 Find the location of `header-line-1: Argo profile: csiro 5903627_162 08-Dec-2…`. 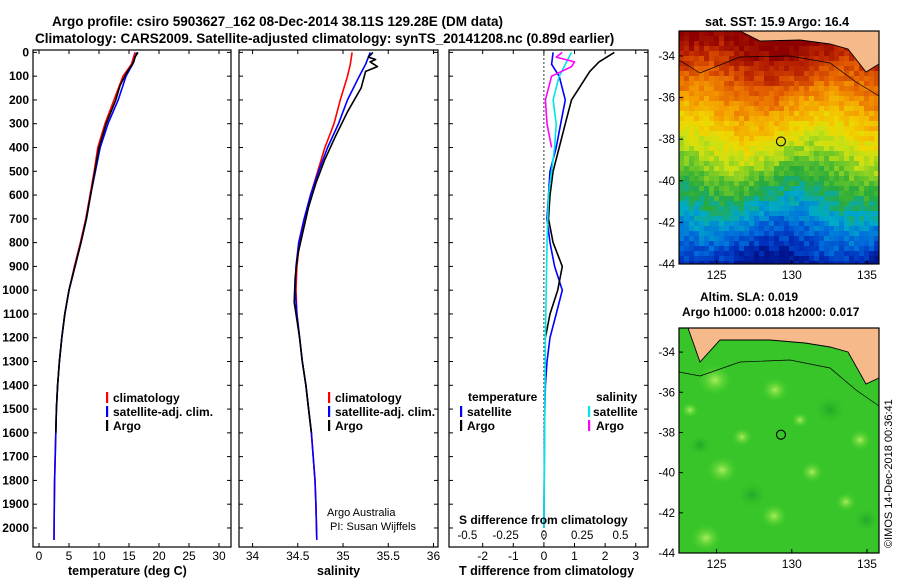

header-line-1: Argo profile: csiro 5903627_162 08-Dec-2… is located at coordinates (277, 21).